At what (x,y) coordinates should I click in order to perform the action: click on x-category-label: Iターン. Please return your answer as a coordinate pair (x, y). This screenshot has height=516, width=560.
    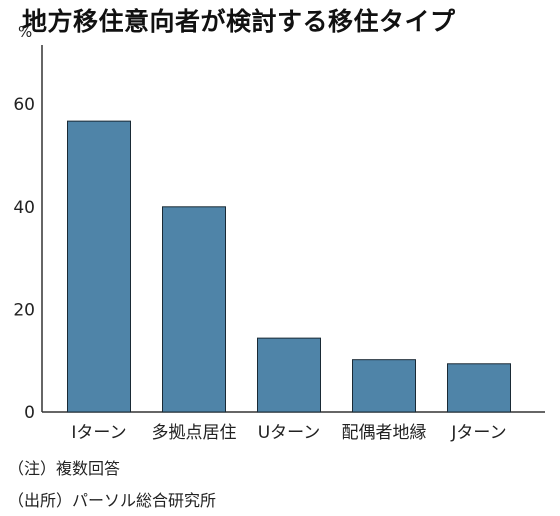
    Looking at the image, I should click on (98, 433).